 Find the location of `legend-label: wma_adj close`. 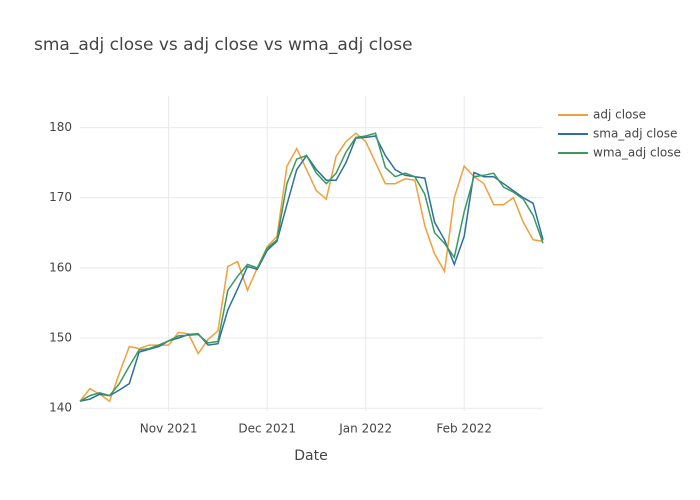

legend-label: wma_adj close is located at coordinates (637, 153).